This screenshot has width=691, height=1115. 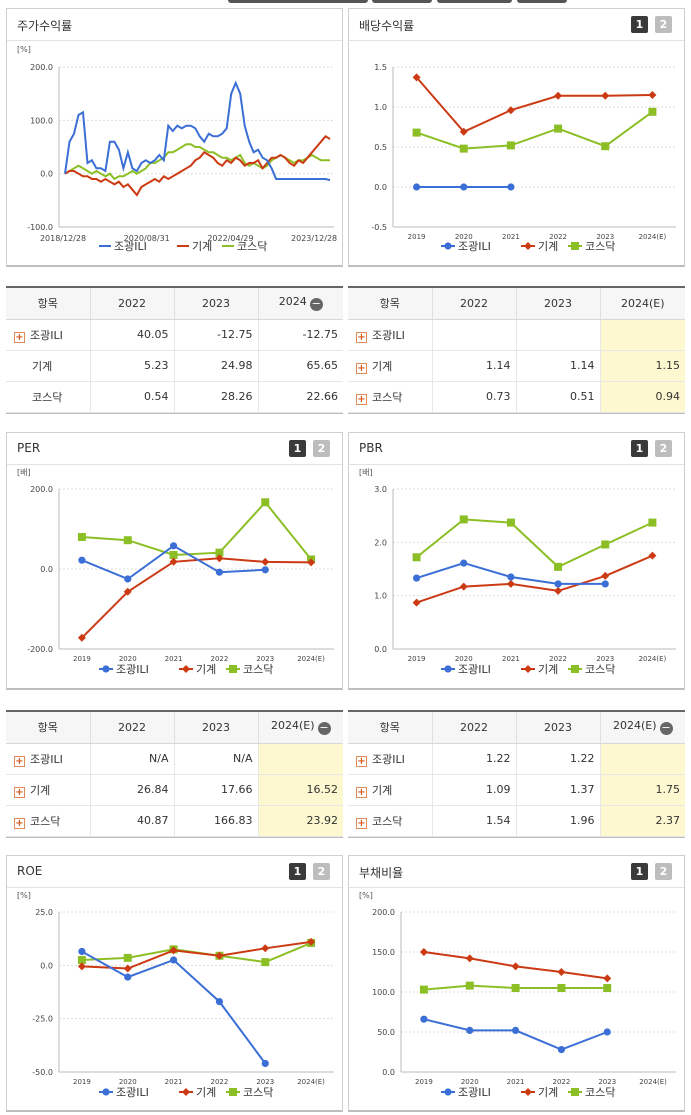 I want to click on header-label: 항목, so click(x=47, y=728).